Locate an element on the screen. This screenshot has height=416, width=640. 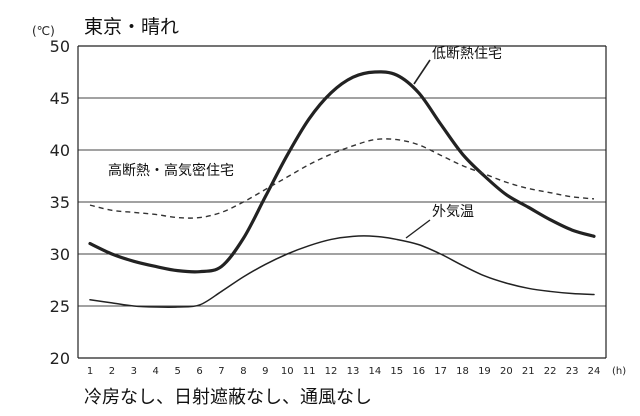
x-tick-label: 10 is located at coordinates (287, 371).